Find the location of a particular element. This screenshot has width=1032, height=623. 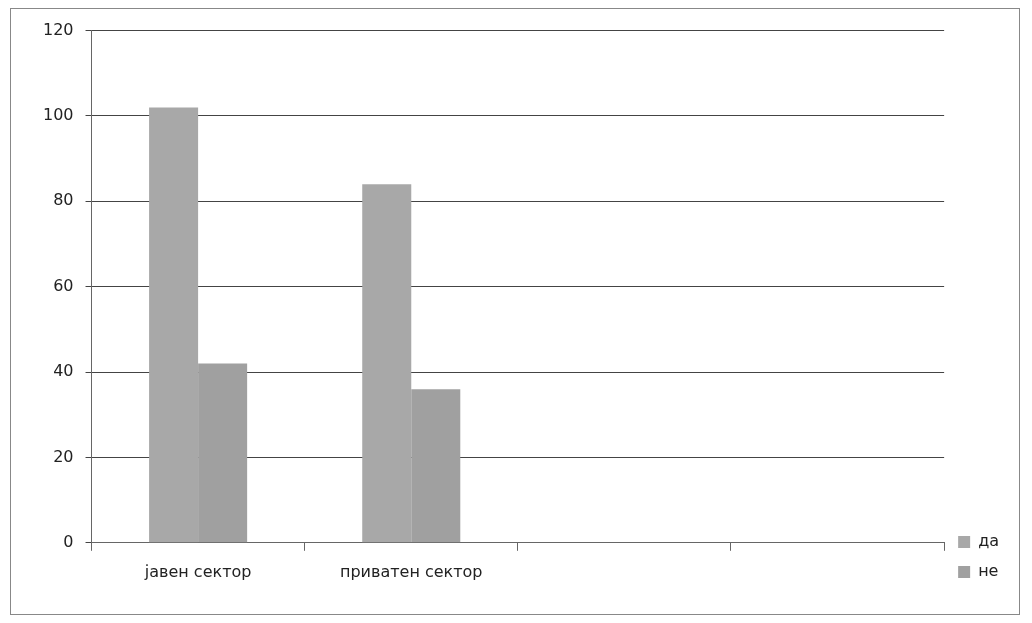

y-tick-label: 80 is located at coordinates (63, 200).